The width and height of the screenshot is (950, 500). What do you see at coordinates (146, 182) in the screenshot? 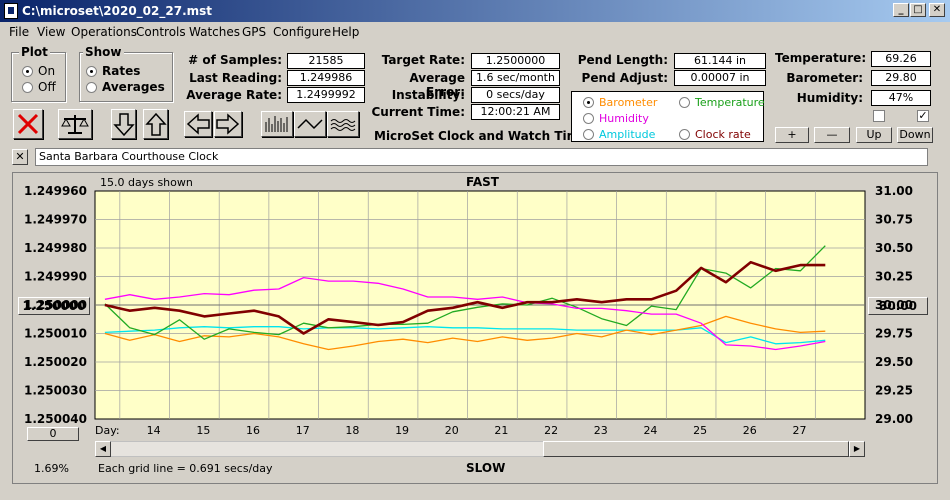
I see `days-shown-label: 15.0 days shown` at bounding box center [146, 182].